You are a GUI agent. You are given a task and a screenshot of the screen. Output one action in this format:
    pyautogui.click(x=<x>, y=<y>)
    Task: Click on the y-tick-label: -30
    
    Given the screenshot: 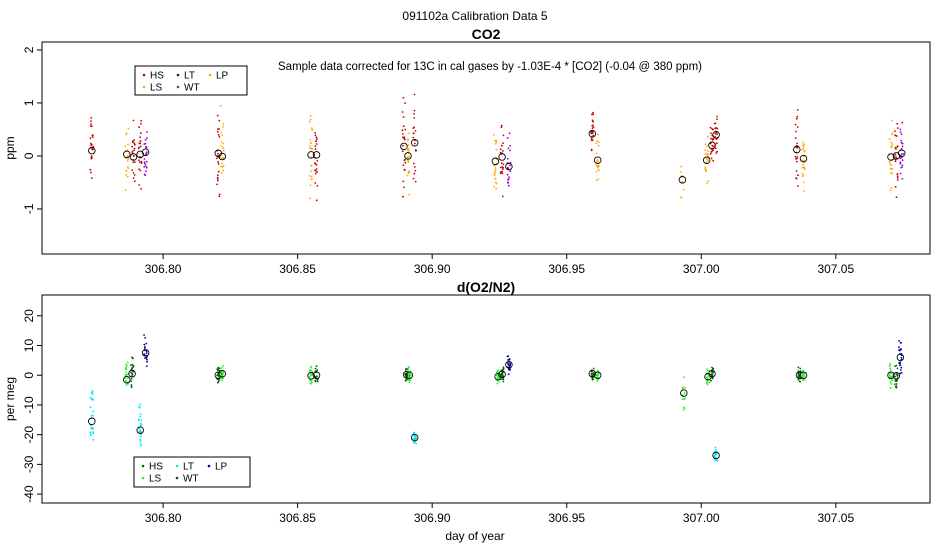 What is the action you would take?
    pyautogui.click(x=29, y=464)
    